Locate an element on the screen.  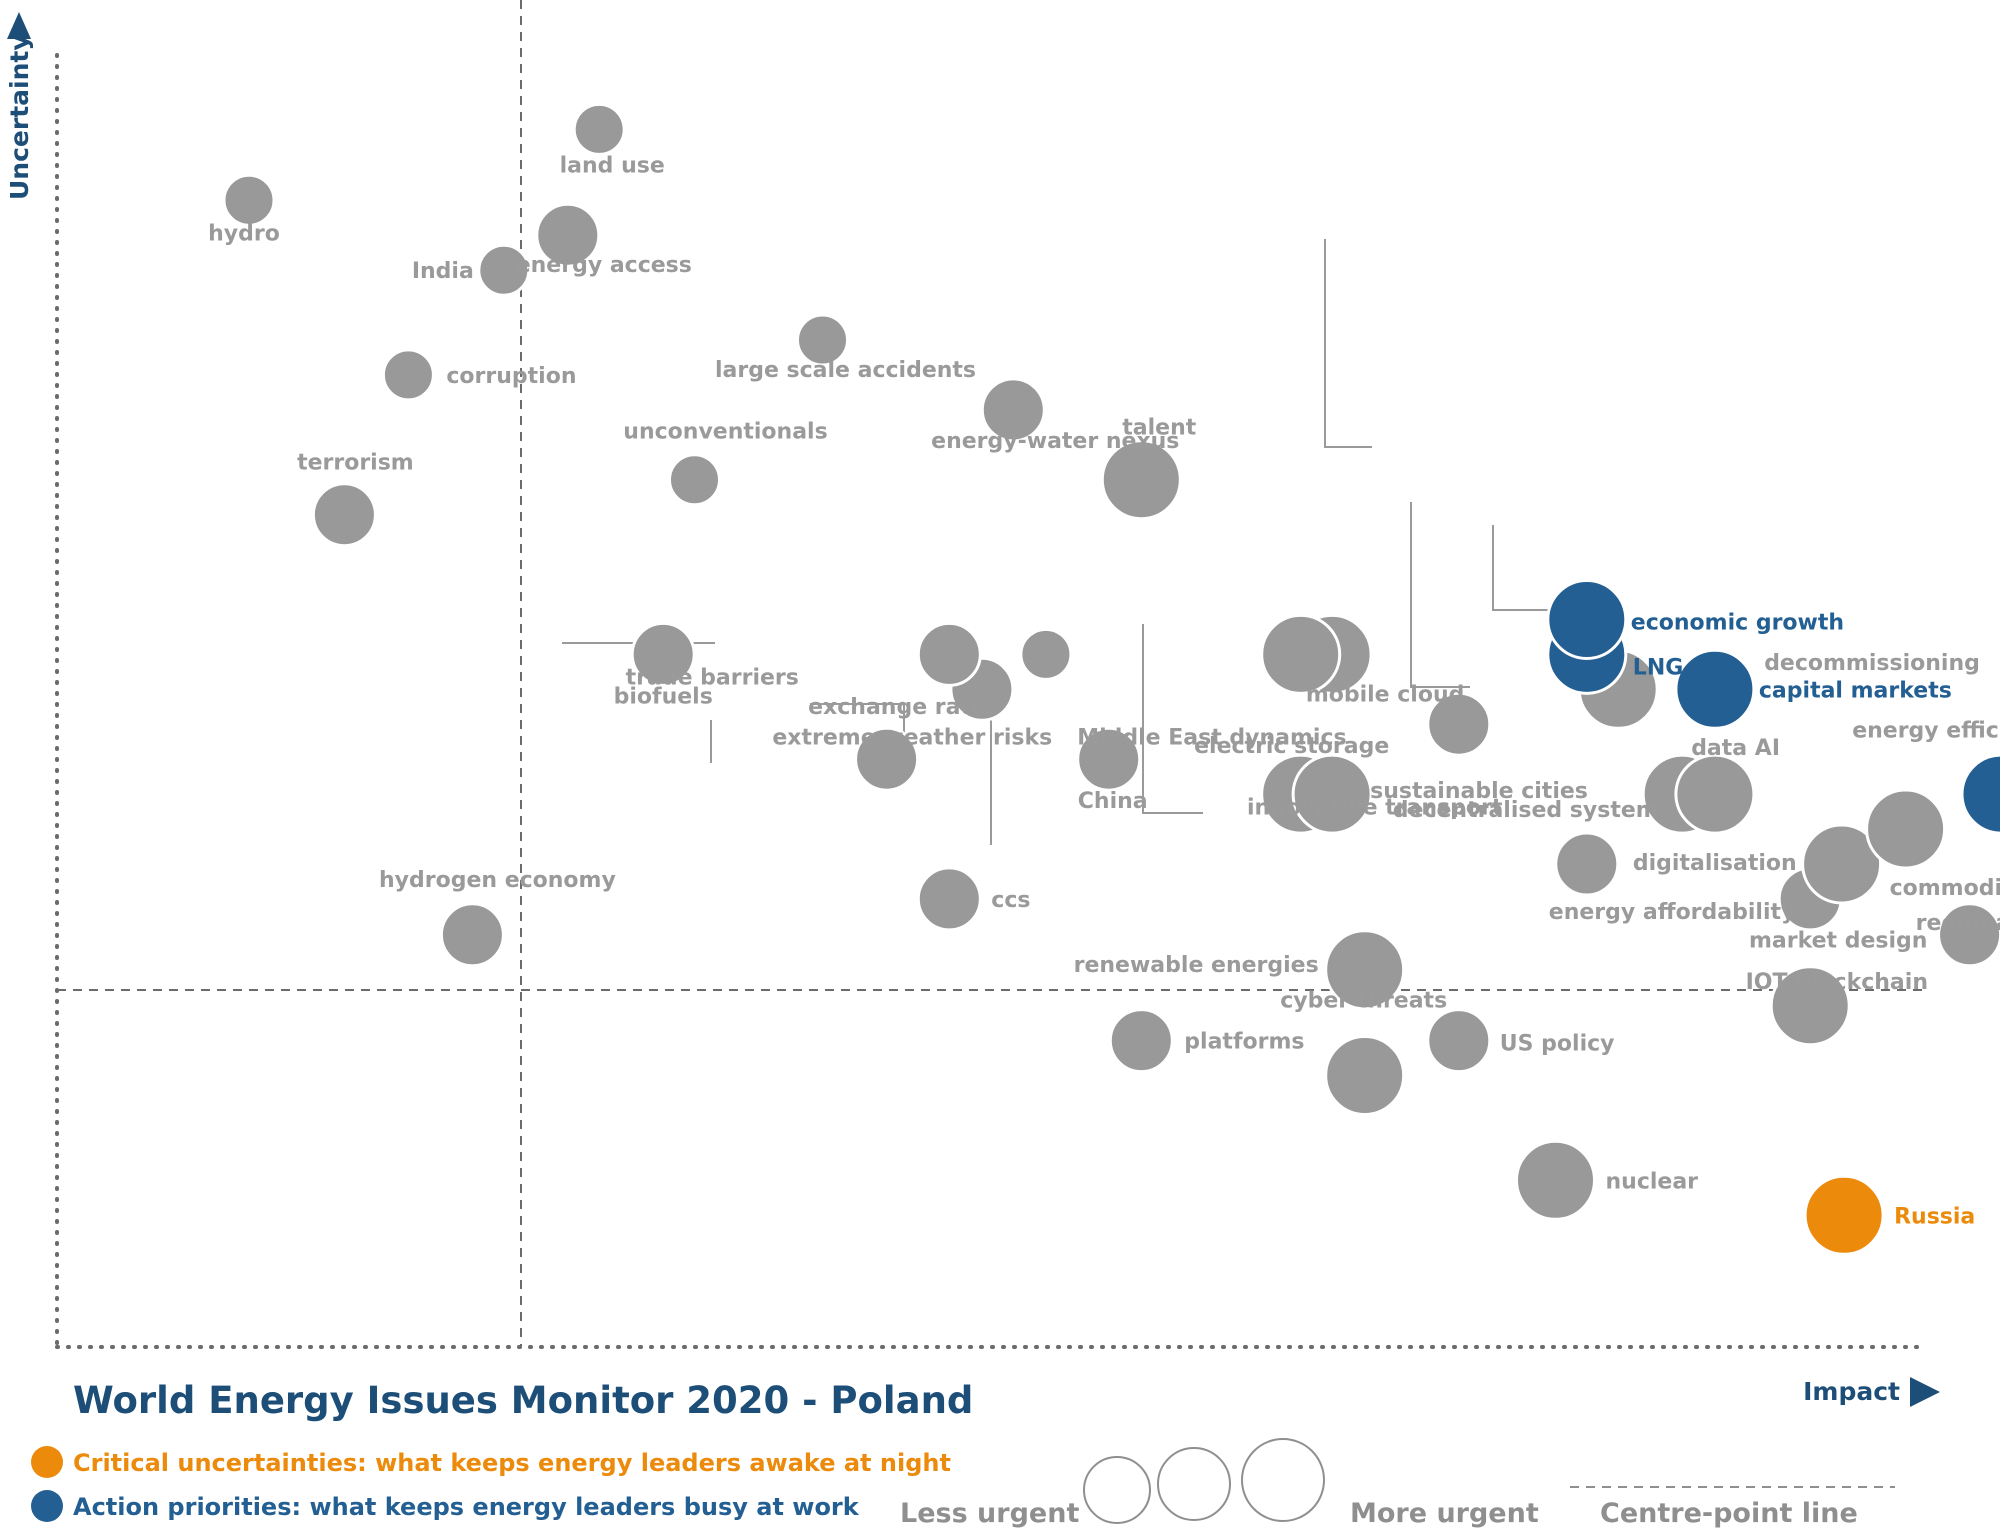
bubble-biofuels is located at coordinates (663, 654).